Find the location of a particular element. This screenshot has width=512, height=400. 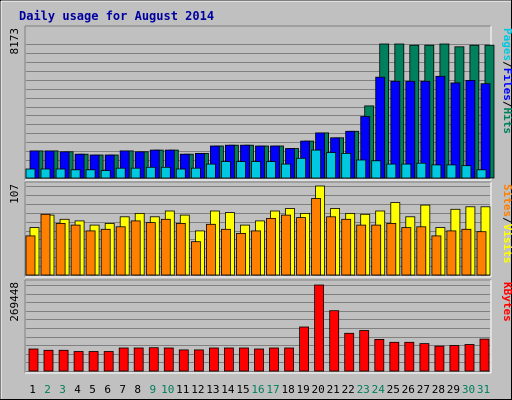

x-tick-day-24: 24 is located at coordinates (379, 389).